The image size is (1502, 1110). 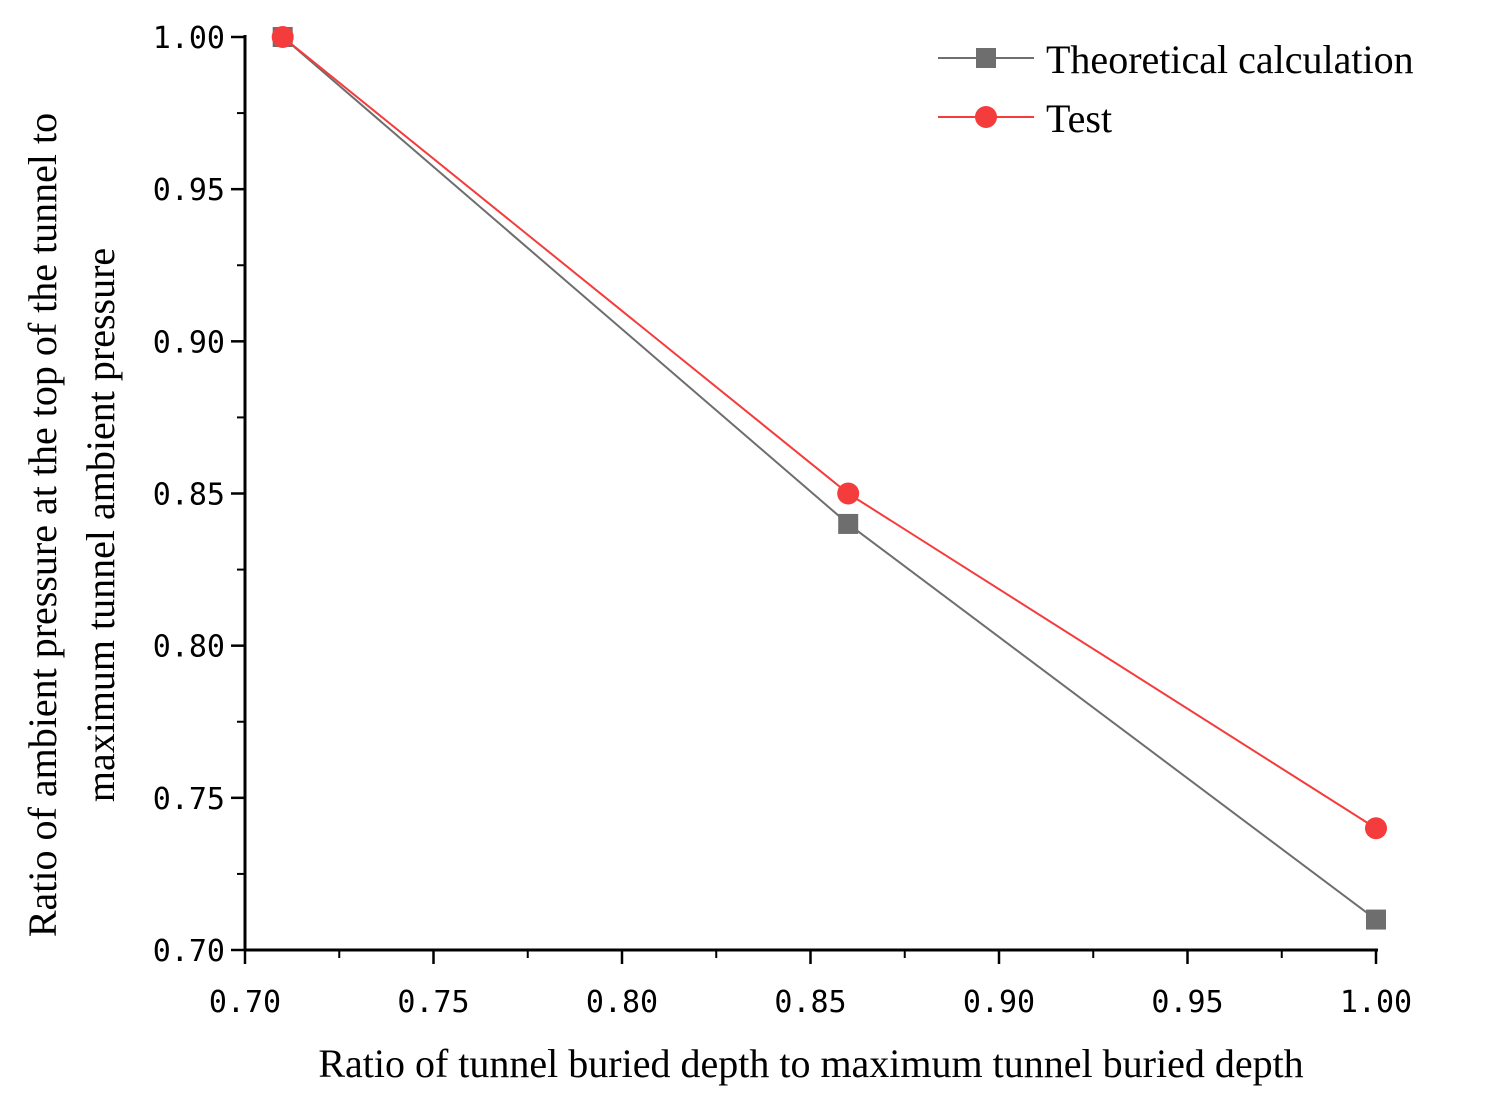 What do you see at coordinates (1176, 89) in the screenshot?
I see `legend: Theoretical calculation Test` at bounding box center [1176, 89].